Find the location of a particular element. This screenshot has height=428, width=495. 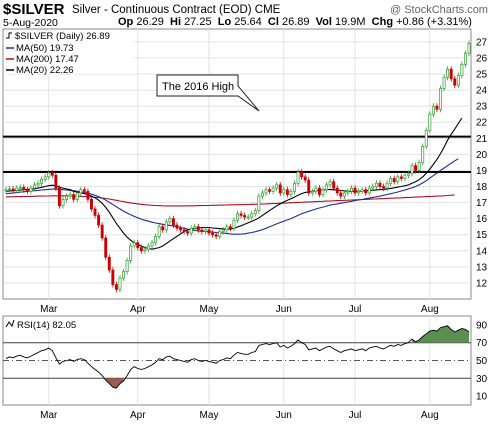

month-tick-label: Apr is located at coordinates (138, 415).